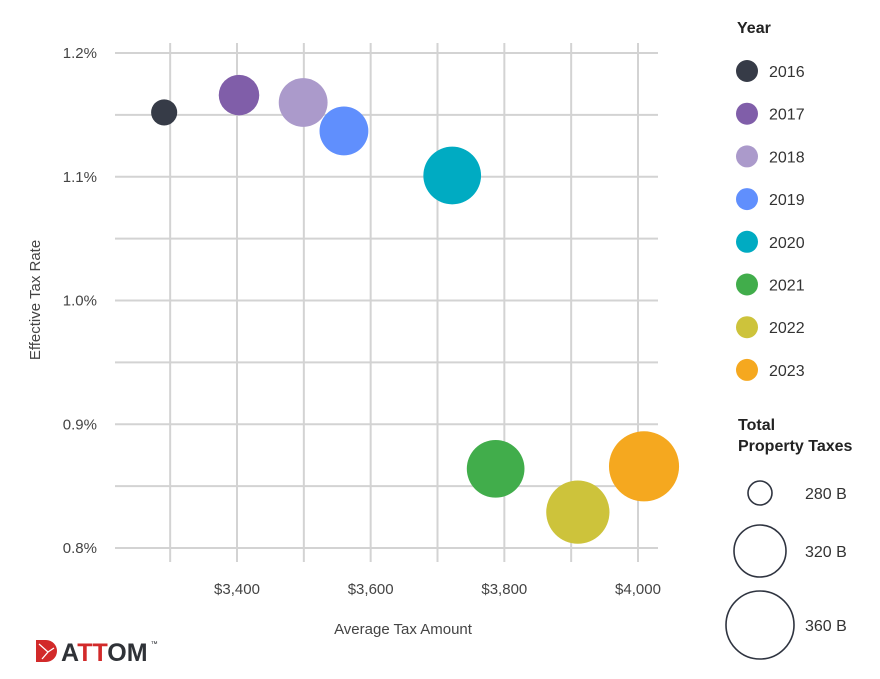 This screenshot has width=880, height=679. What do you see at coordinates (104, 653) in the screenshot?
I see `logo-text: ATTOM` at bounding box center [104, 653].